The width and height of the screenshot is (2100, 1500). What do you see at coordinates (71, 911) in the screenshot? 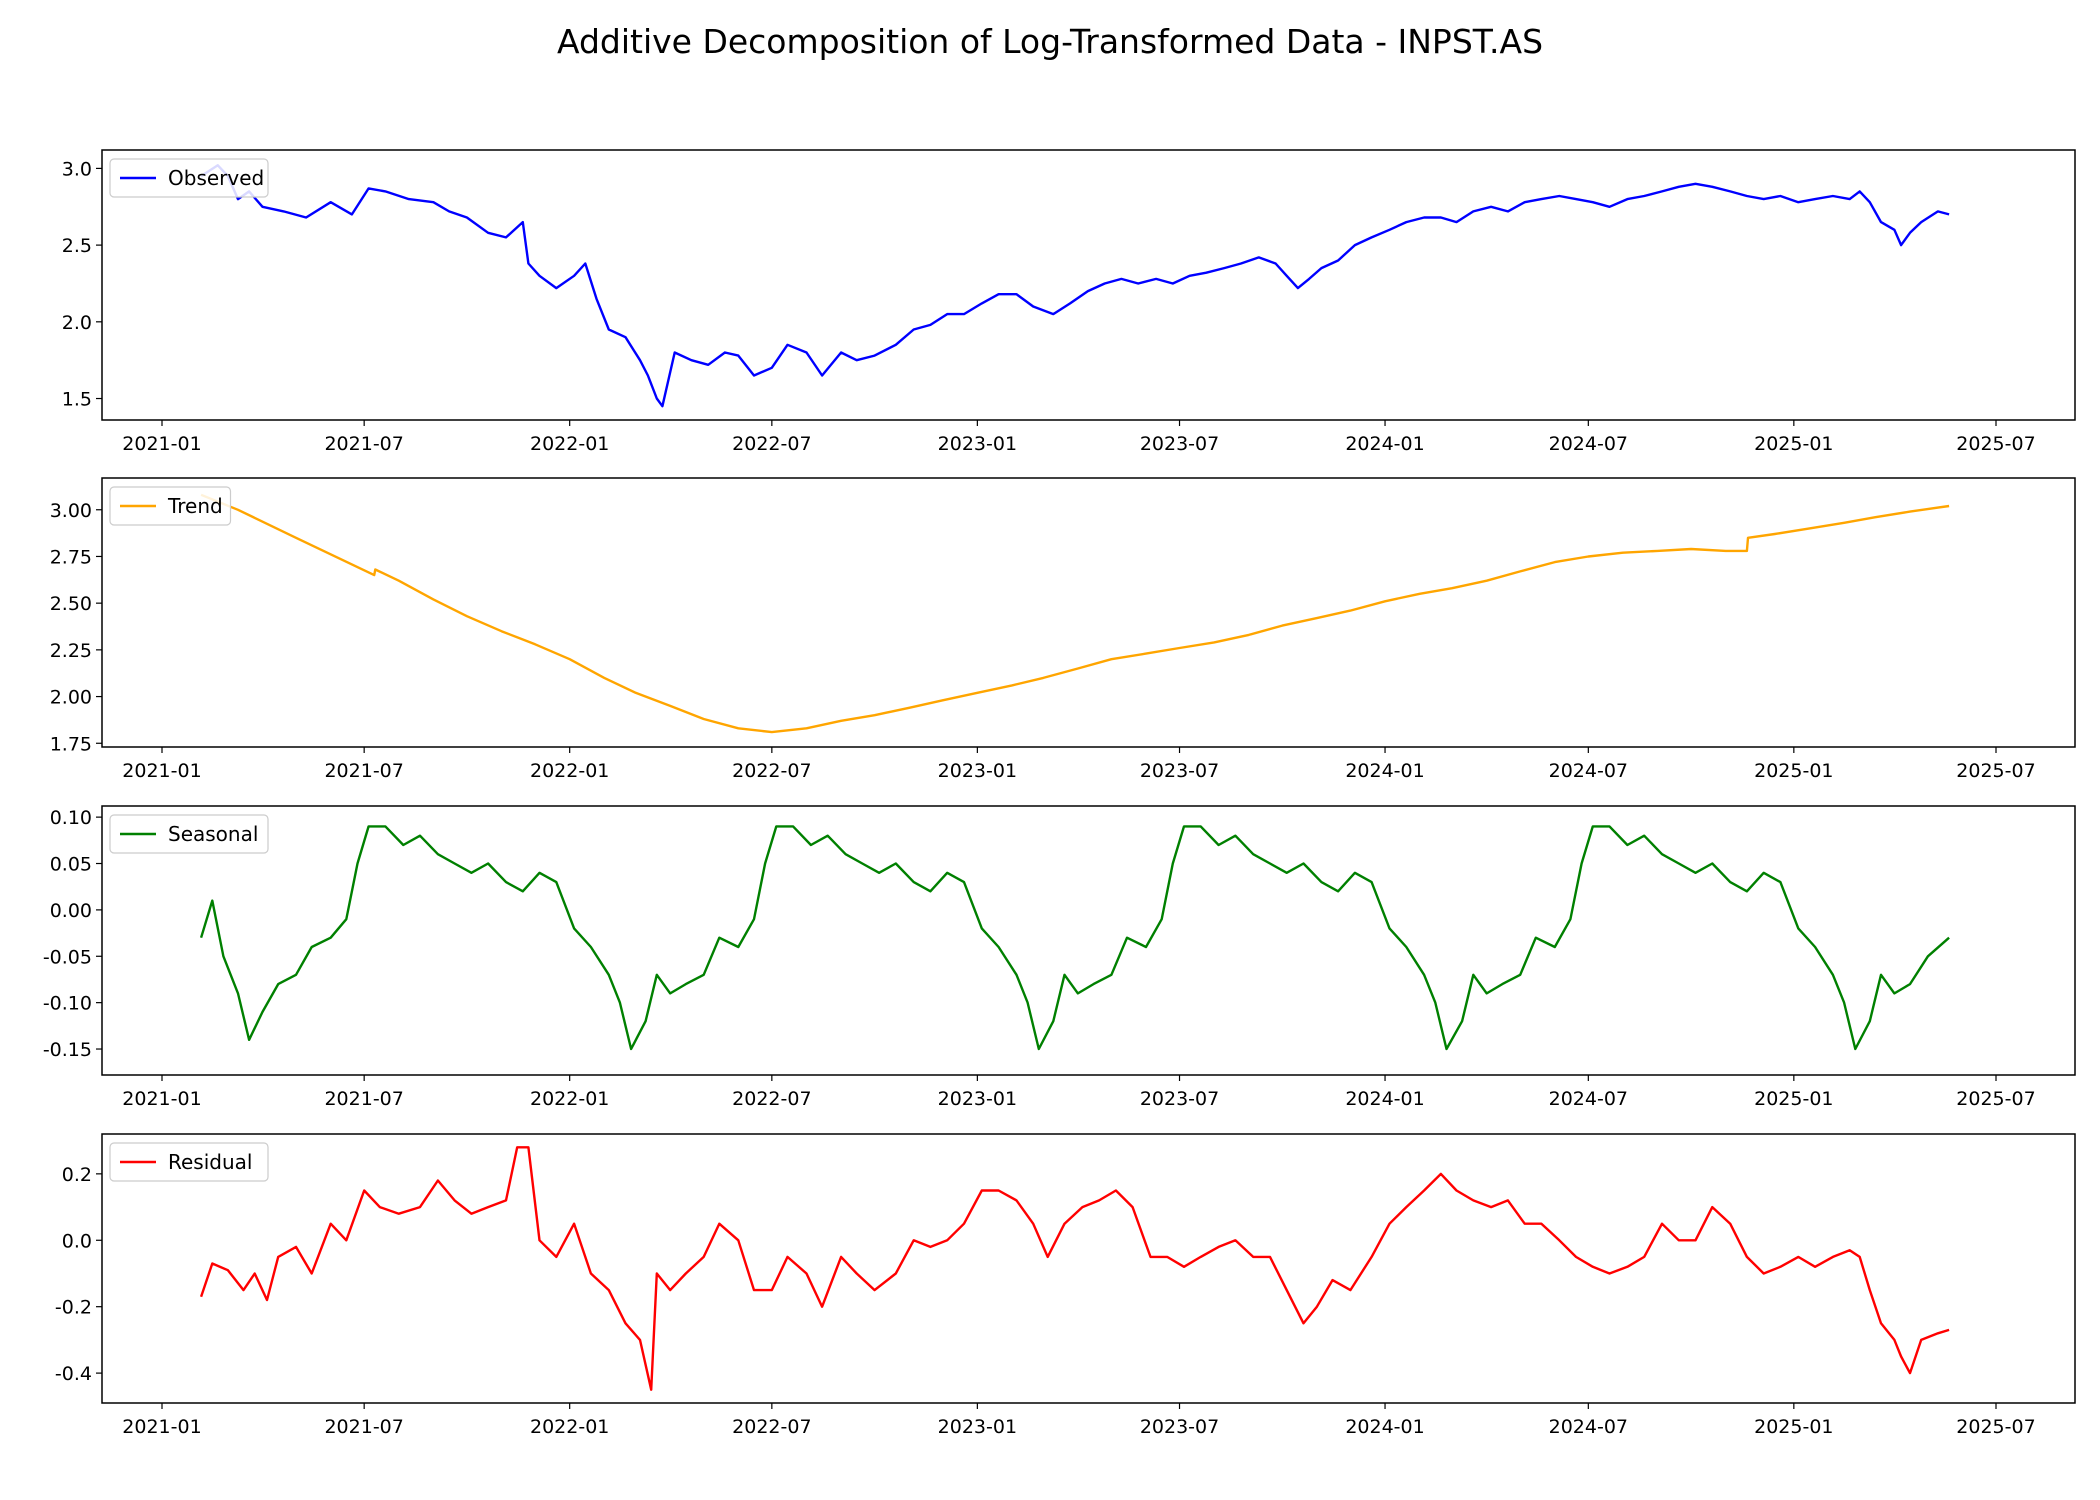
I see `y-tick-label: 0.00` at bounding box center [71, 911].